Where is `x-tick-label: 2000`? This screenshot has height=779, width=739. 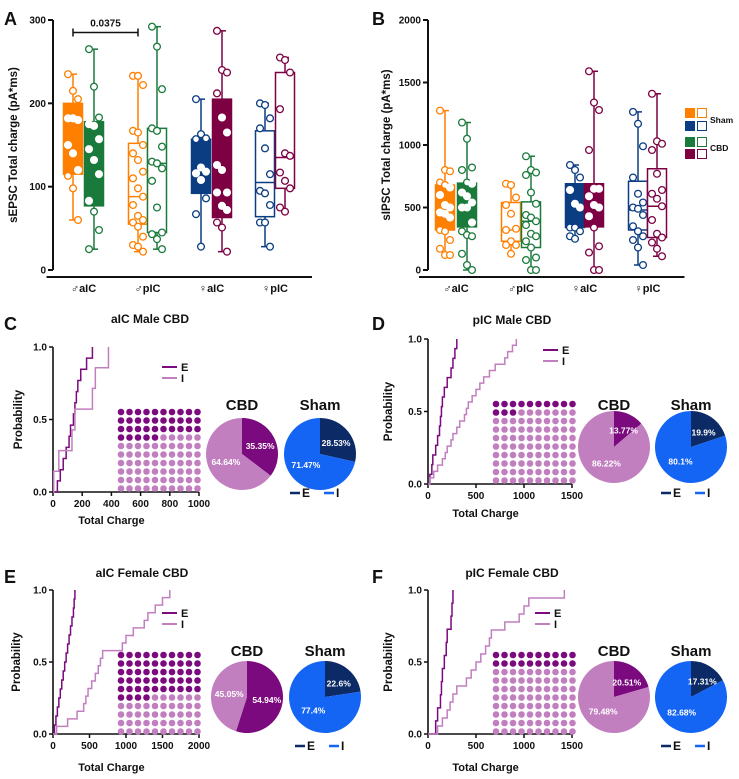
x-tick-label: 2000 is located at coordinates (199, 746).